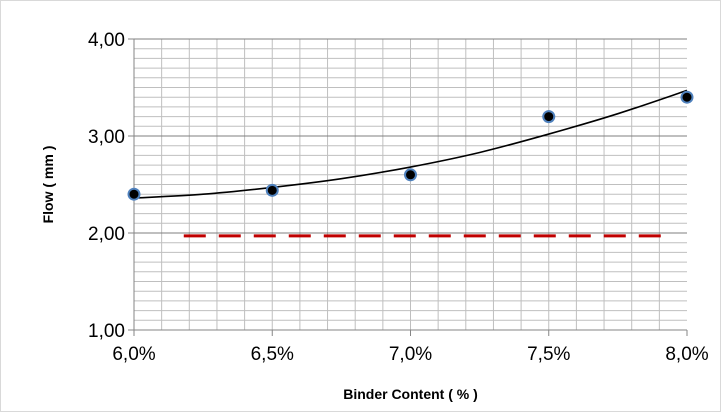  What do you see at coordinates (410, 354) in the screenshot?
I see `x-tick-label: 7,0%` at bounding box center [410, 354].